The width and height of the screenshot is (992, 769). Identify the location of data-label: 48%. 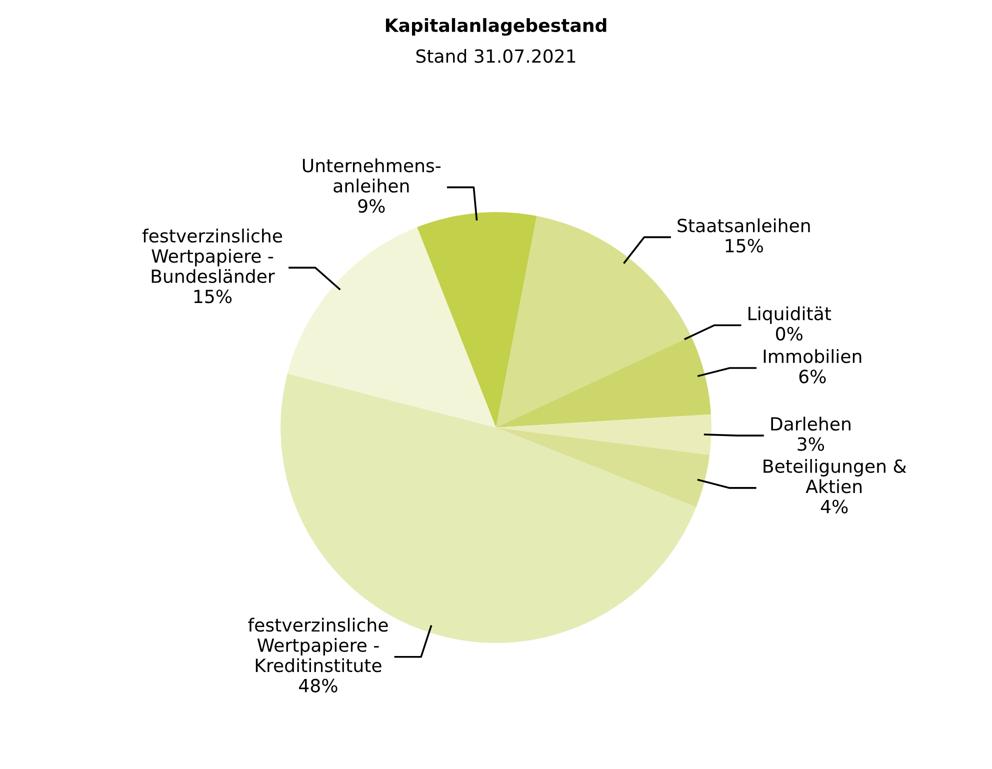
(318, 685).